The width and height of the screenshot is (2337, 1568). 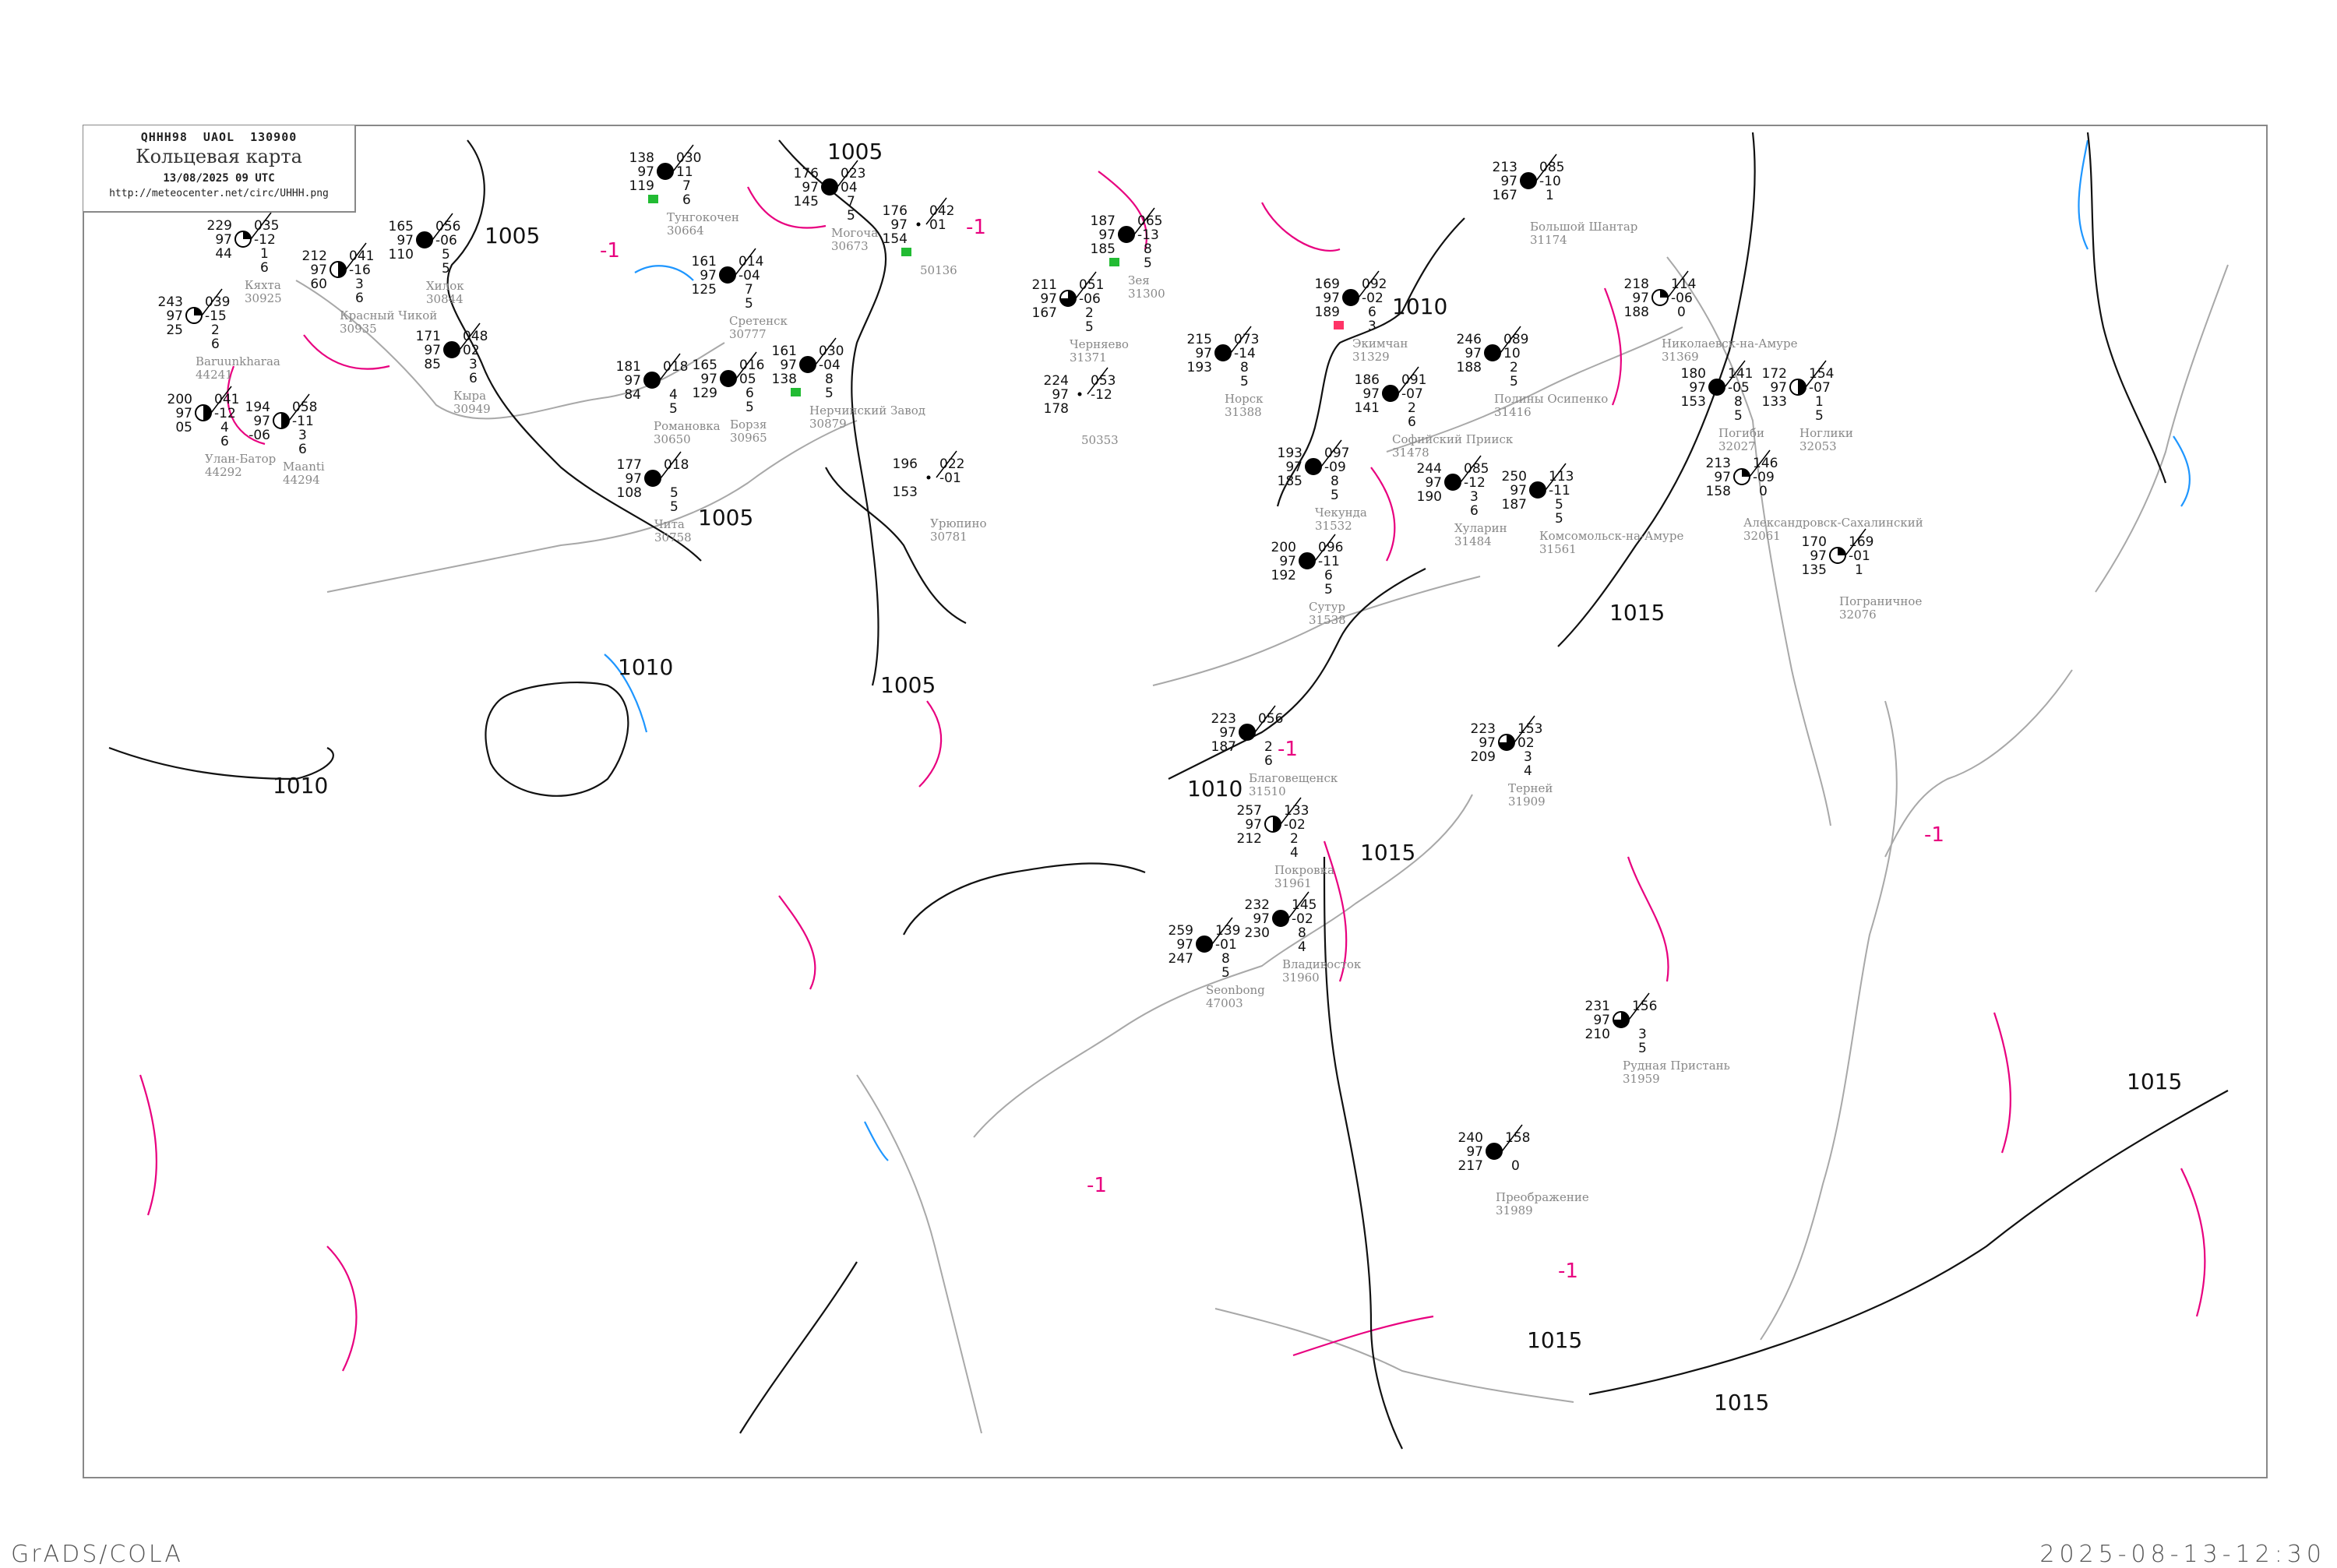 What do you see at coordinates (1103, 249) in the screenshot?
I see `station-left-value: 185` at bounding box center [1103, 249].